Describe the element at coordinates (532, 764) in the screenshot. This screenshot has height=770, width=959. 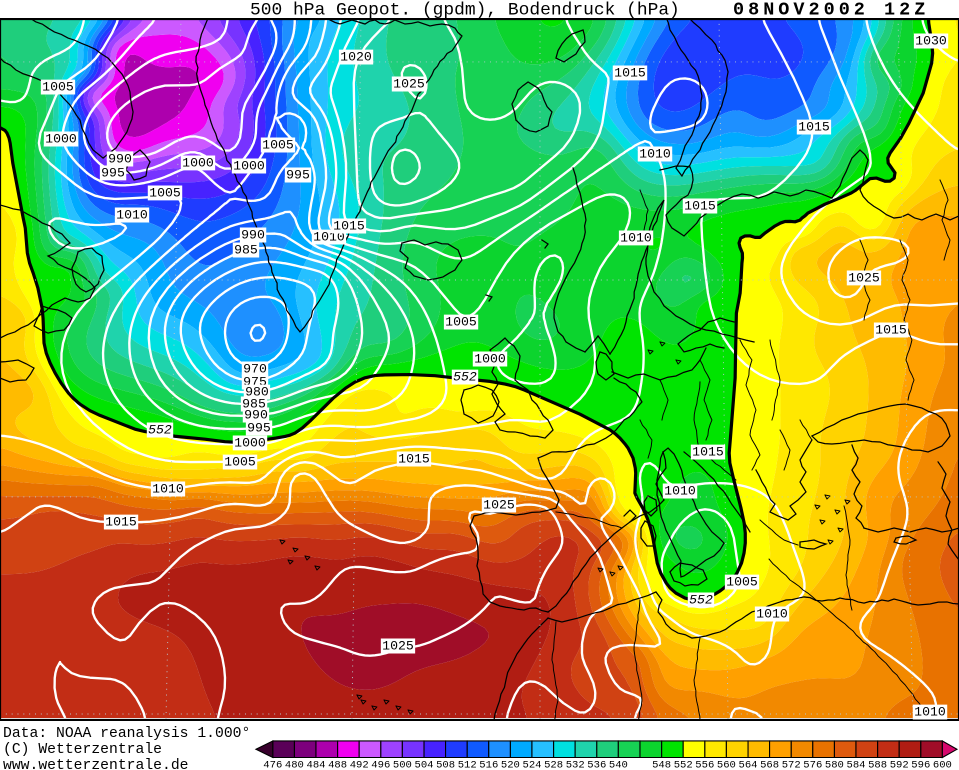
I see `svg-text: 524` at that location.